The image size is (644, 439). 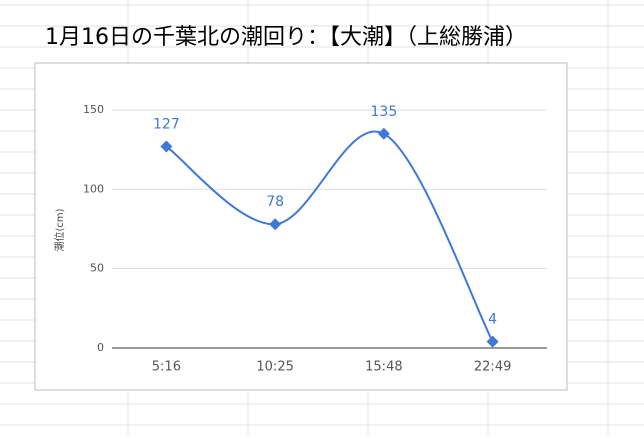 I want to click on x-tick-label: 10:25, so click(x=274, y=367).